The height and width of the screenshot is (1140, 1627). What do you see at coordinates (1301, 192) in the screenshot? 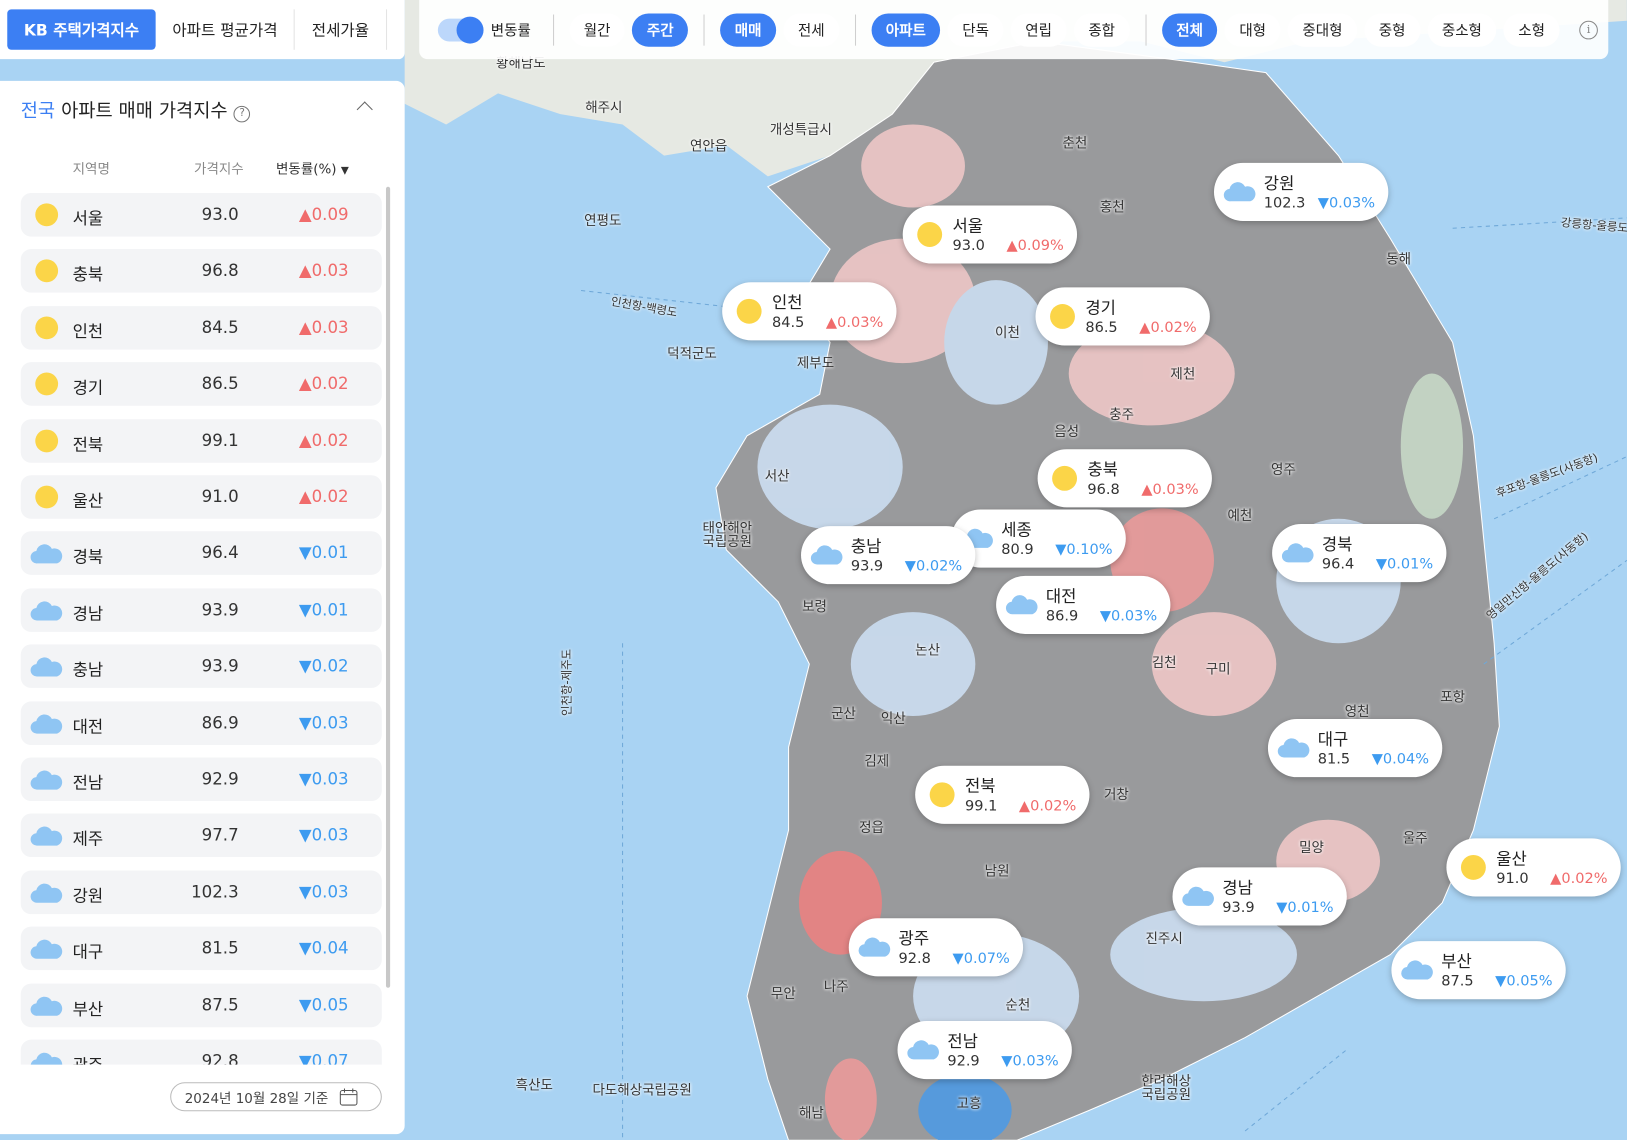
I see `region-card: 강원 102.3 ▼0.03%` at bounding box center [1301, 192].